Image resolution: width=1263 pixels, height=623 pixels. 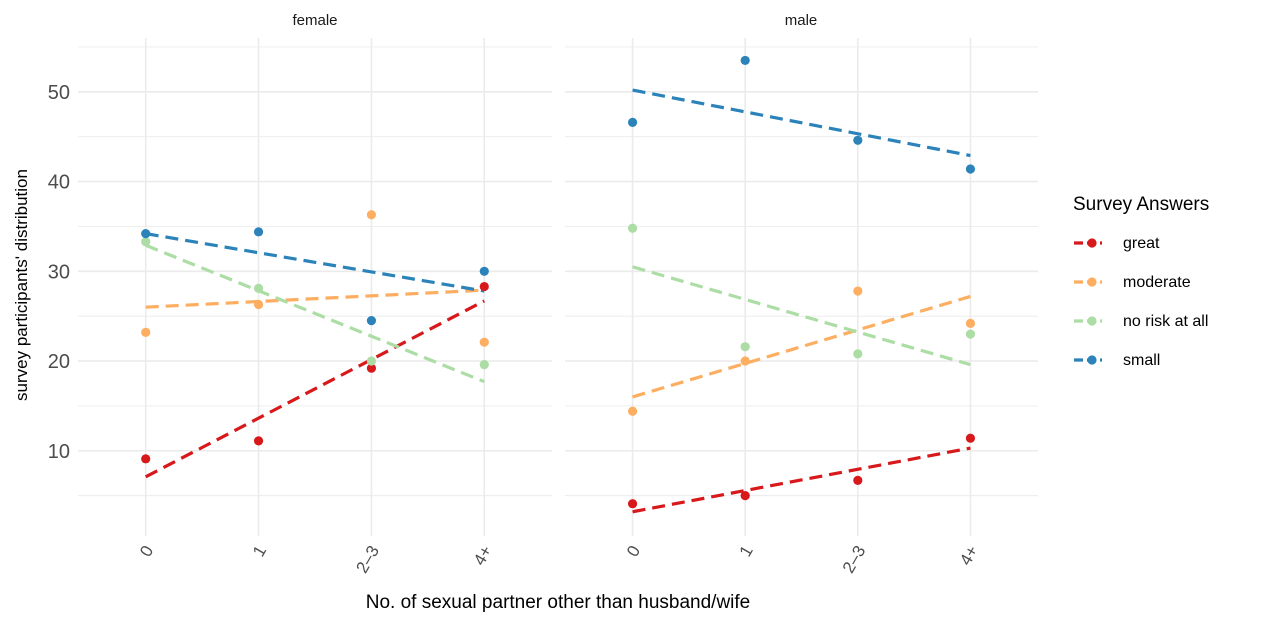 What do you see at coordinates (801, 20) in the screenshot?
I see `facet-label-male: male` at bounding box center [801, 20].